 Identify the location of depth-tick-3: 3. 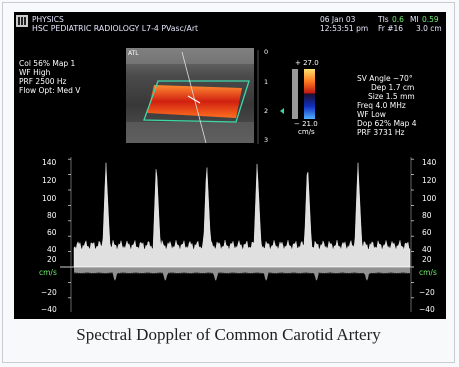
(266, 140).